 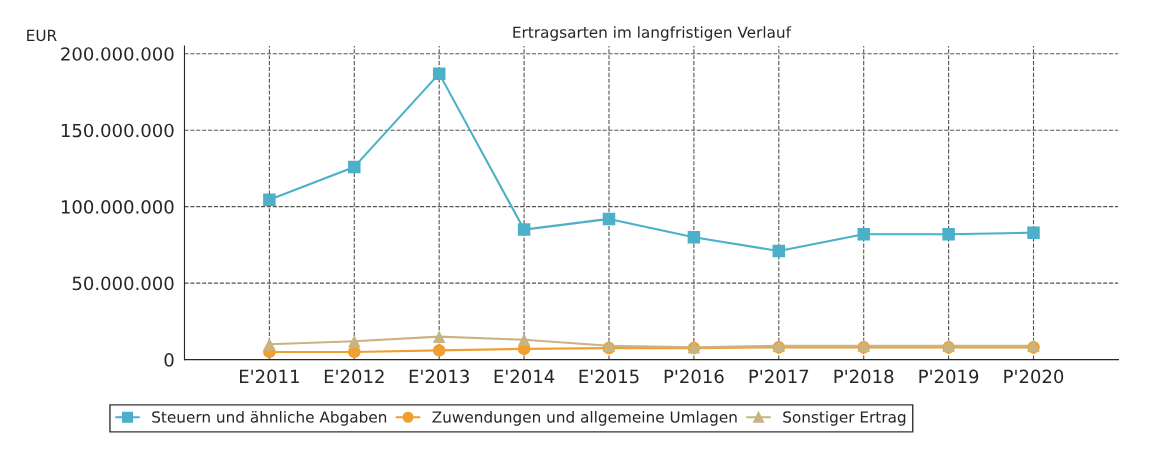 I want to click on x-tick-label: P'2017, so click(x=779, y=376).